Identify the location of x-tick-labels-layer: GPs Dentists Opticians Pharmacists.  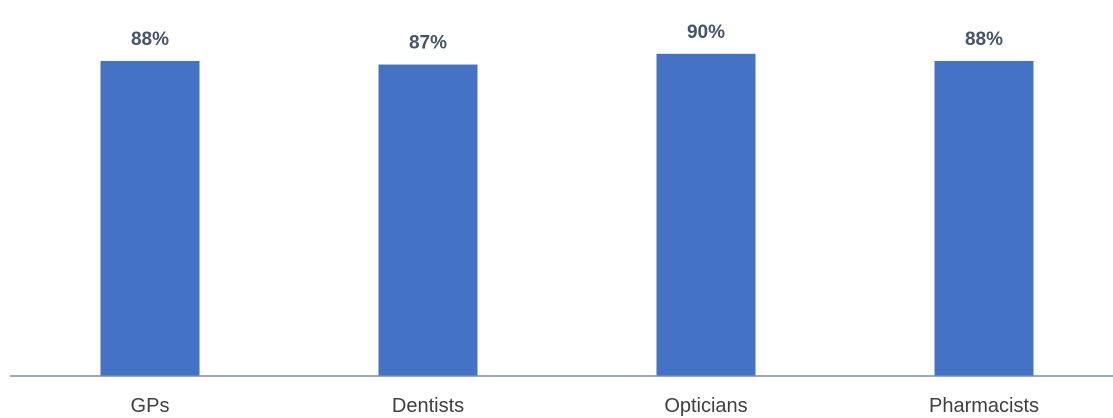
(585, 406).